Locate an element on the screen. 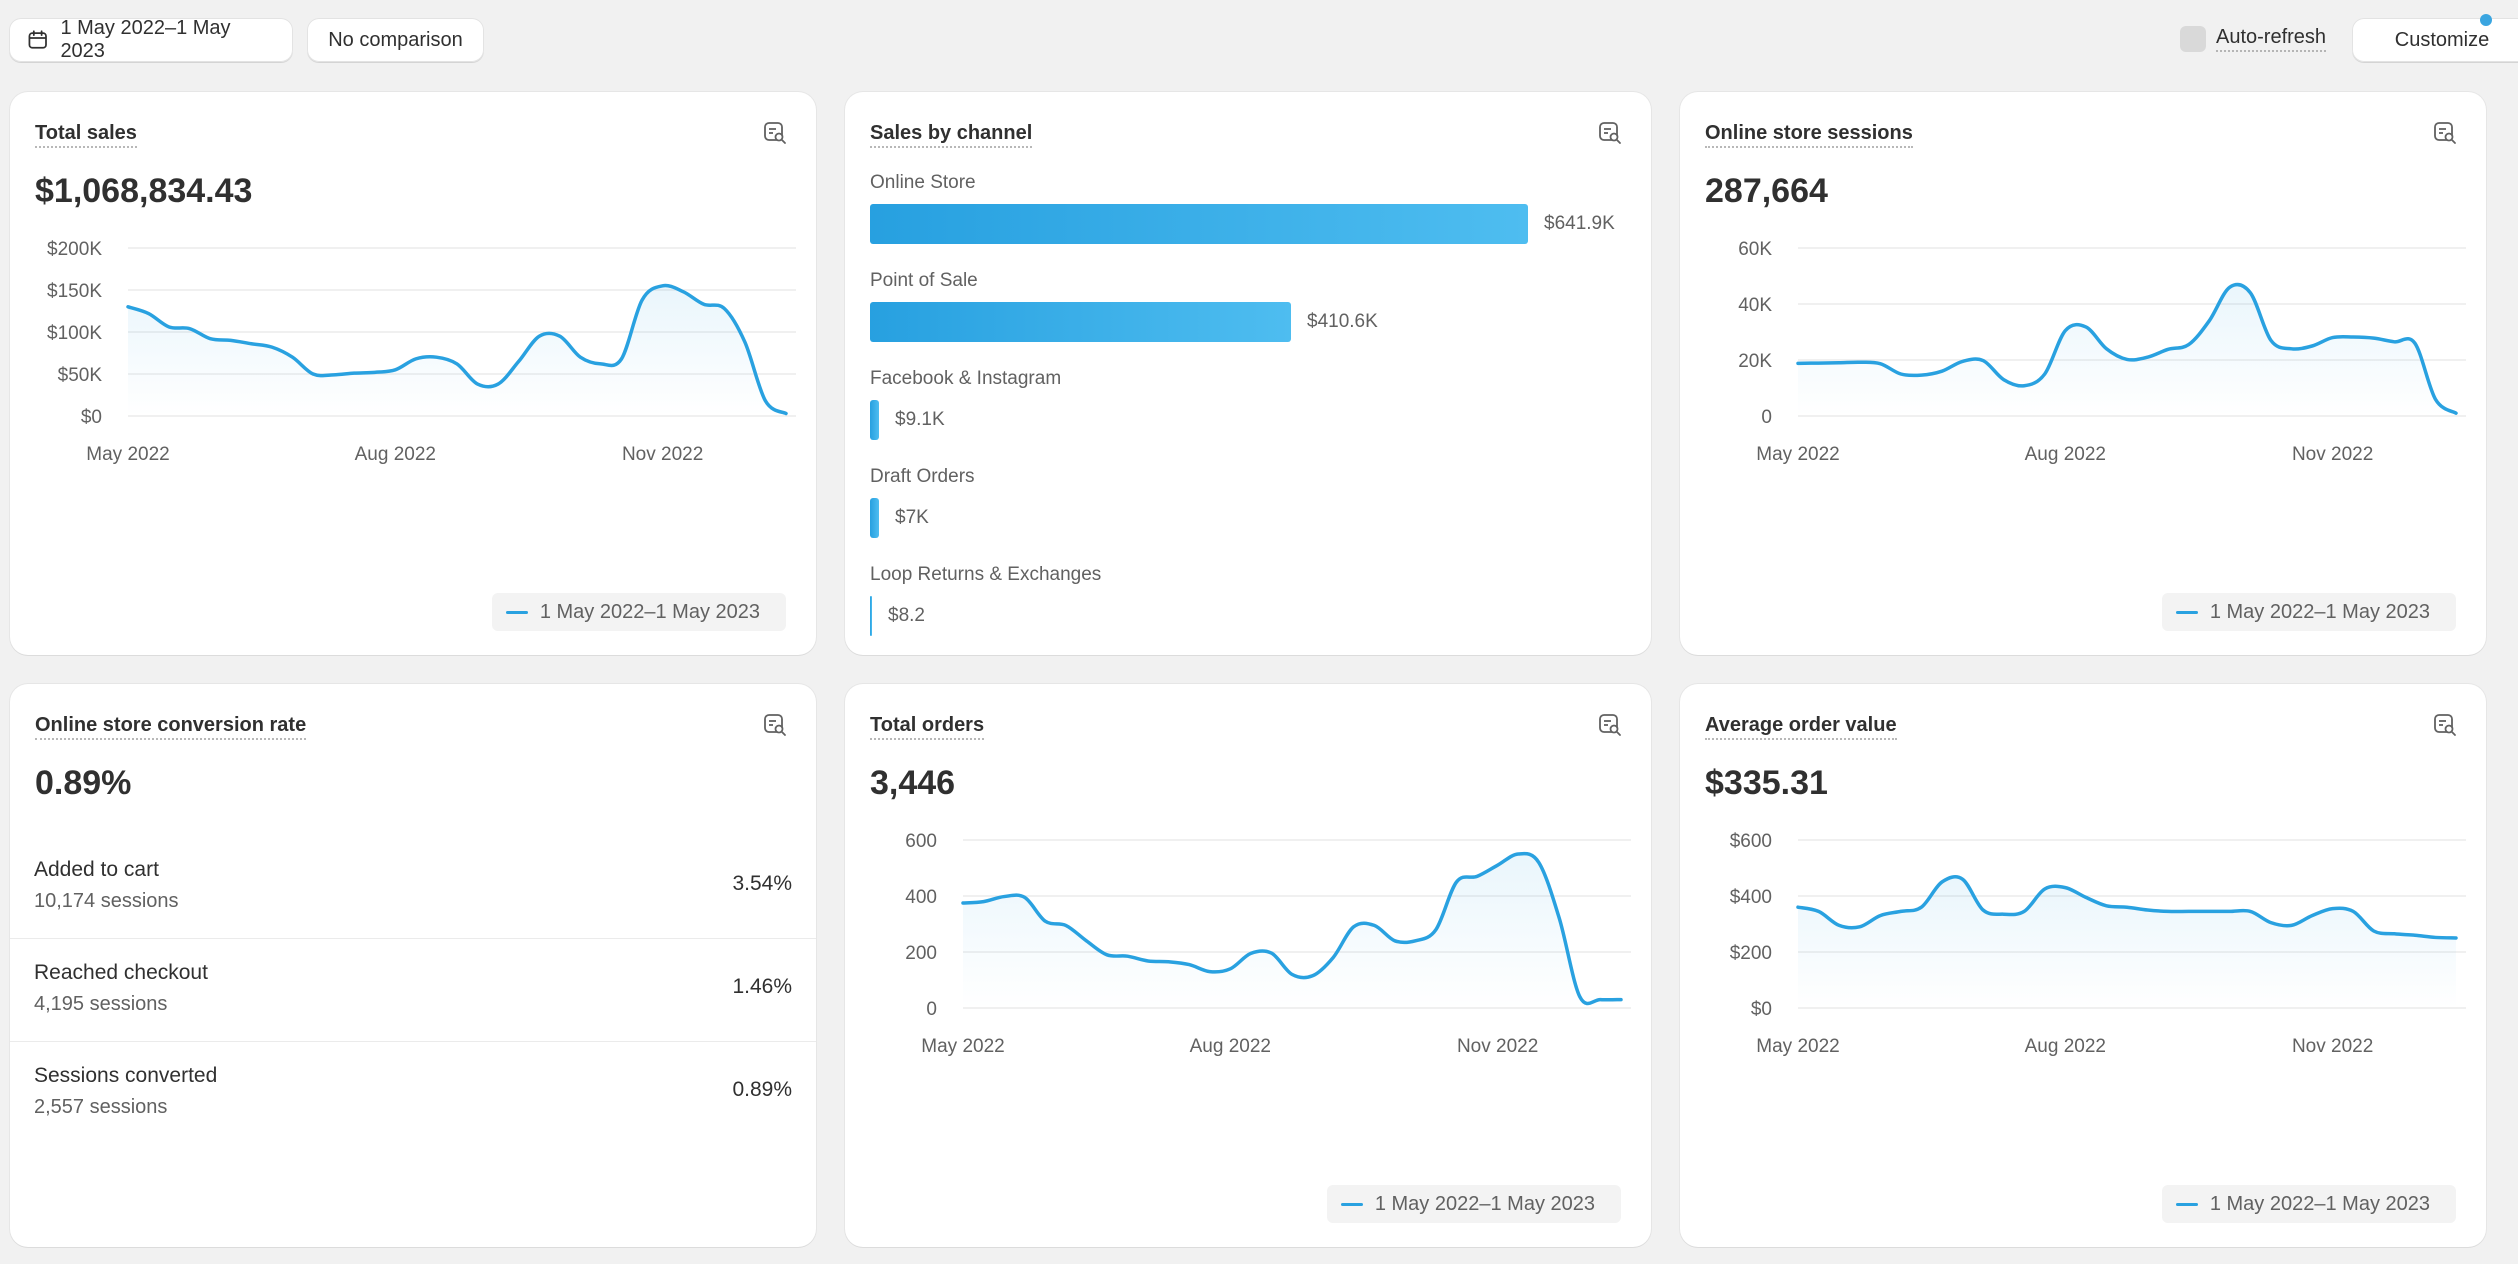 This screenshot has width=2518, height=1264. channel-label: Point of Sale is located at coordinates (924, 280).